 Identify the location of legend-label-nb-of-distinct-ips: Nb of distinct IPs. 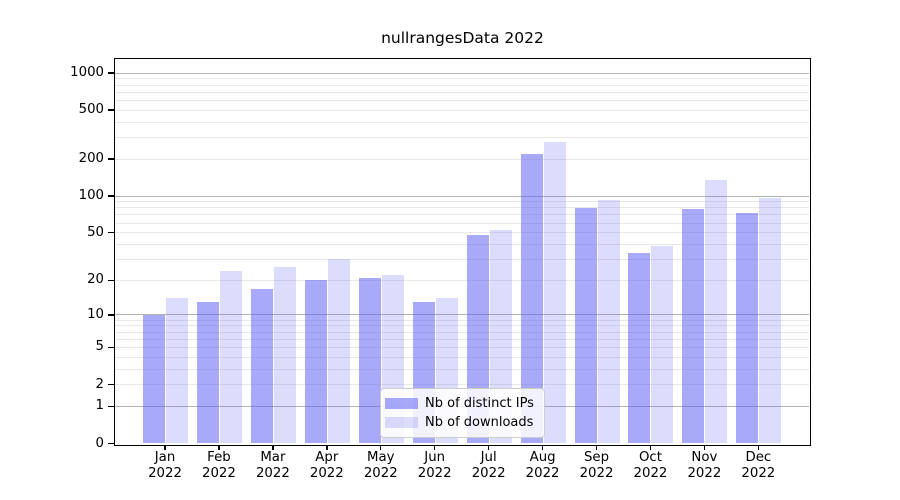
(479, 403).